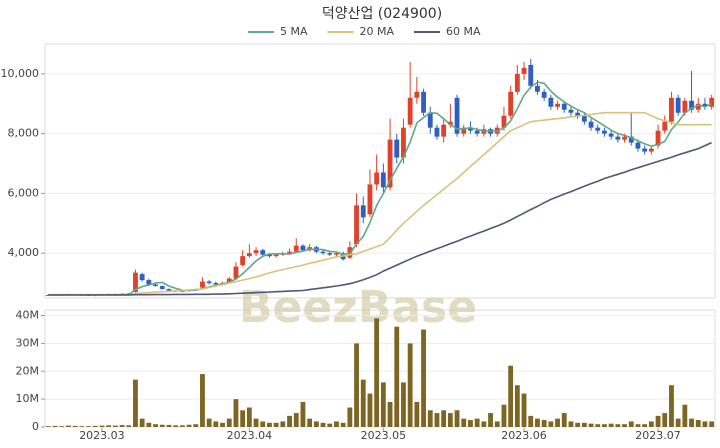  Describe the element at coordinates (28, 342) in the screenshot. I see `y-tick-label: 30M` at that location.